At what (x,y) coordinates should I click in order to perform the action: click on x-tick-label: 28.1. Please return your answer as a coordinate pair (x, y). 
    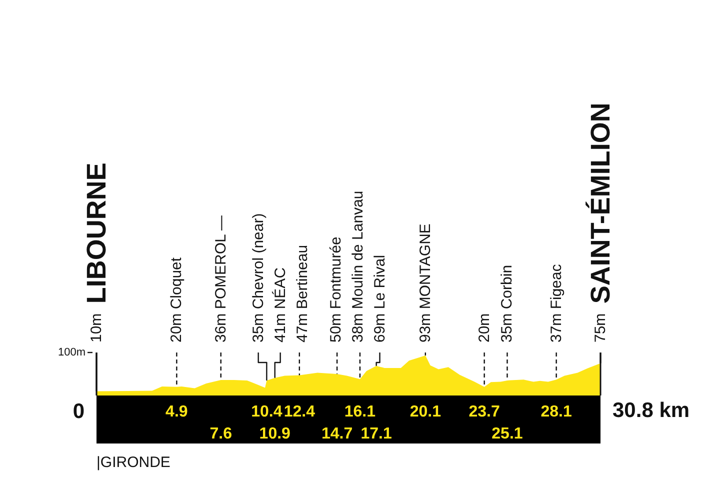
    Looking at the image, I should click on (556, 412).